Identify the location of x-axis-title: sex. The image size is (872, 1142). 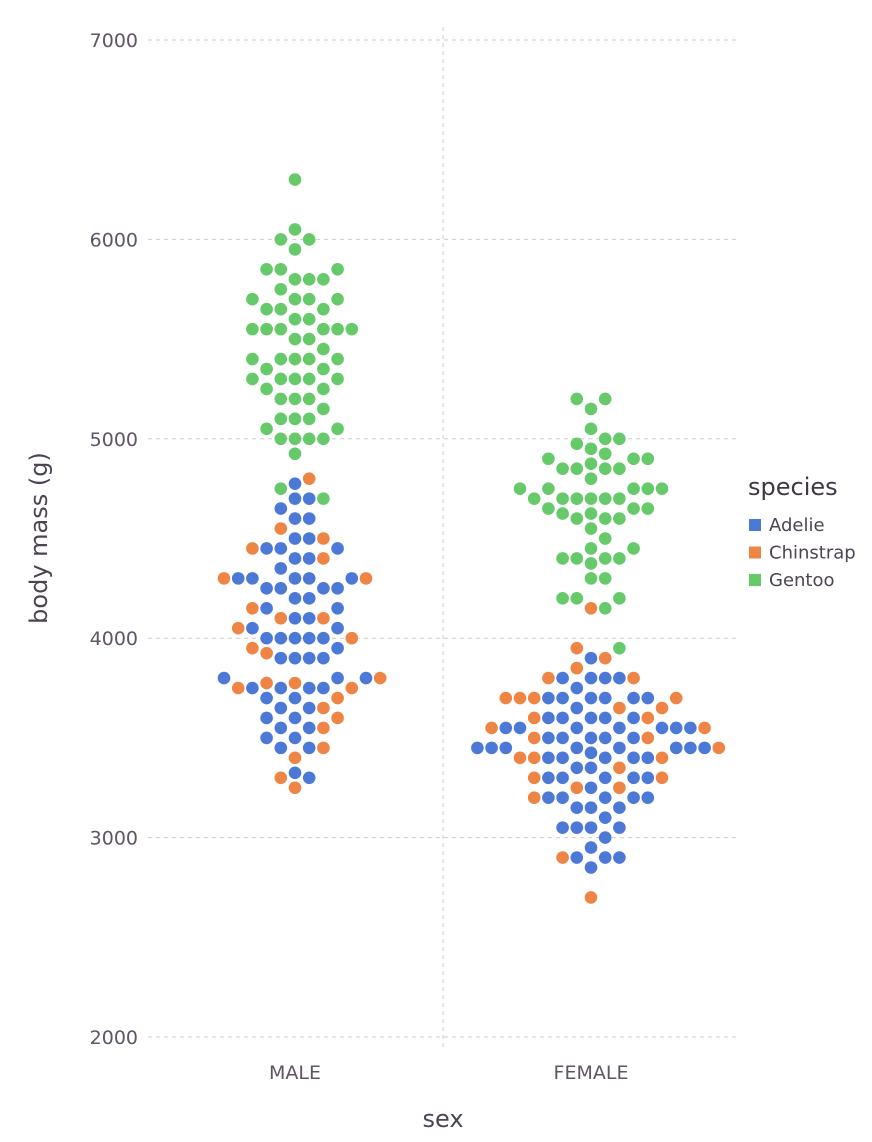
(442, 1119).